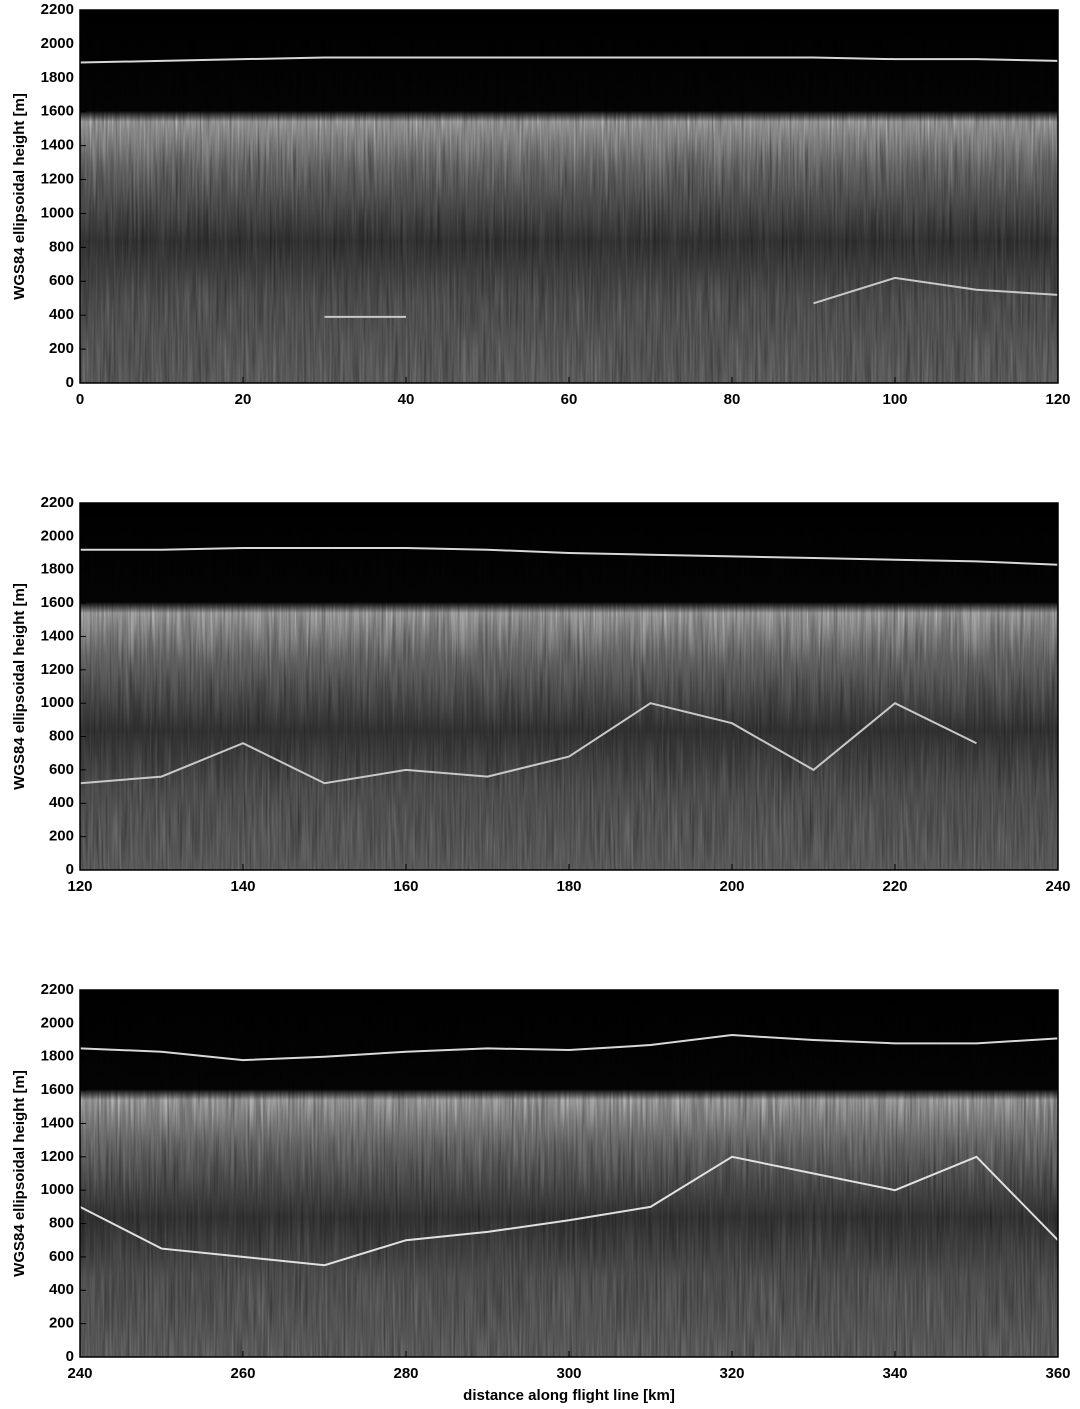  I want to click on x-tick-label: 200, so click(731, 886).